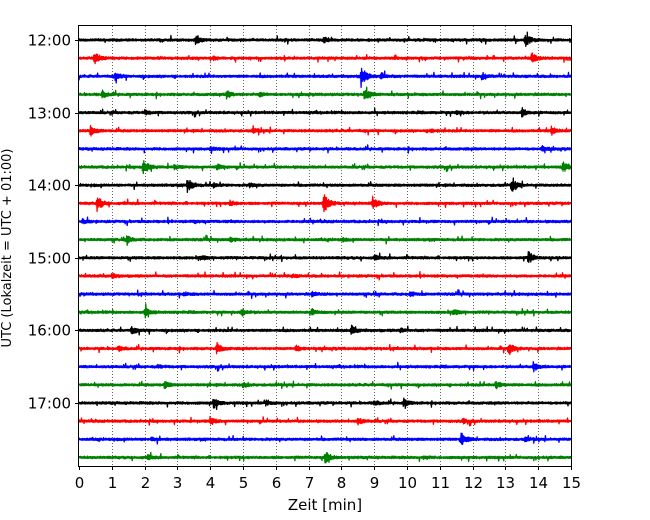 The width and height of the screenshot is (650, 520). Describe the element at coordinates (53, 222) in the screenshot. I see `y-axis-ticks: 12:00 13:00 14:00 15:00 16:00 17:00` at that location.